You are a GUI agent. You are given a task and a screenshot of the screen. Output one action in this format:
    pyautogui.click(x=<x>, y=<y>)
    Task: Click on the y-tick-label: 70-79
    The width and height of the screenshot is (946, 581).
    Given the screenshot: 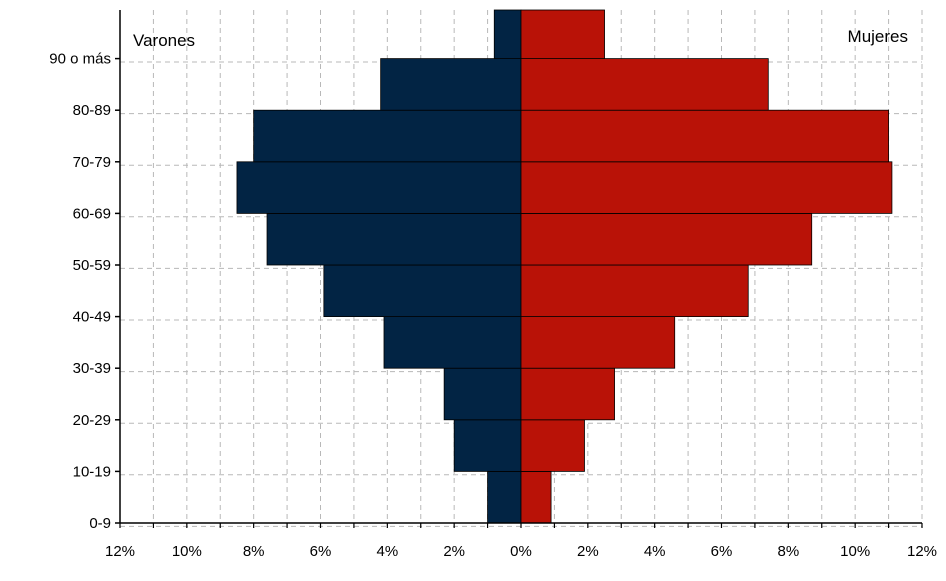 What is the action you would take?
    pyautogui.click(x=92, y=162)
    